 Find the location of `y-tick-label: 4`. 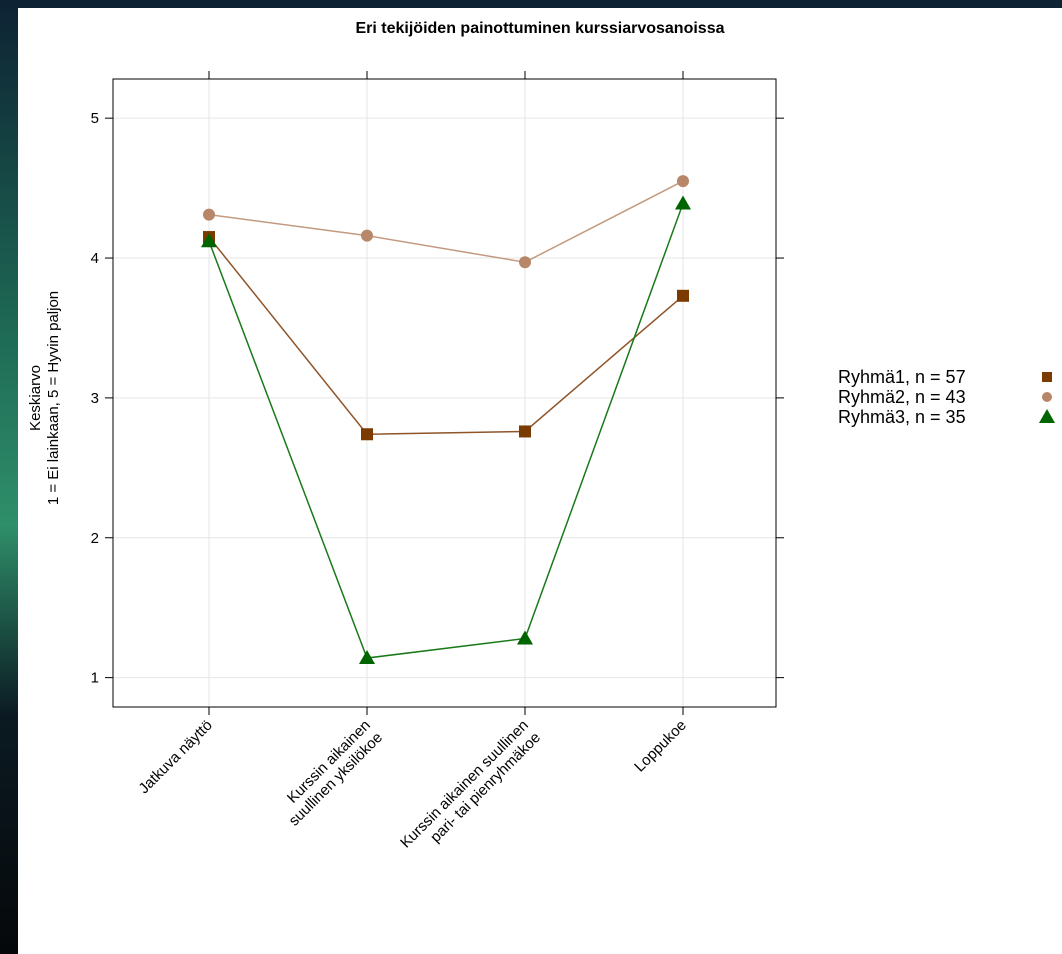

y-tick-label: 4 is located at coordinates (95, 258).